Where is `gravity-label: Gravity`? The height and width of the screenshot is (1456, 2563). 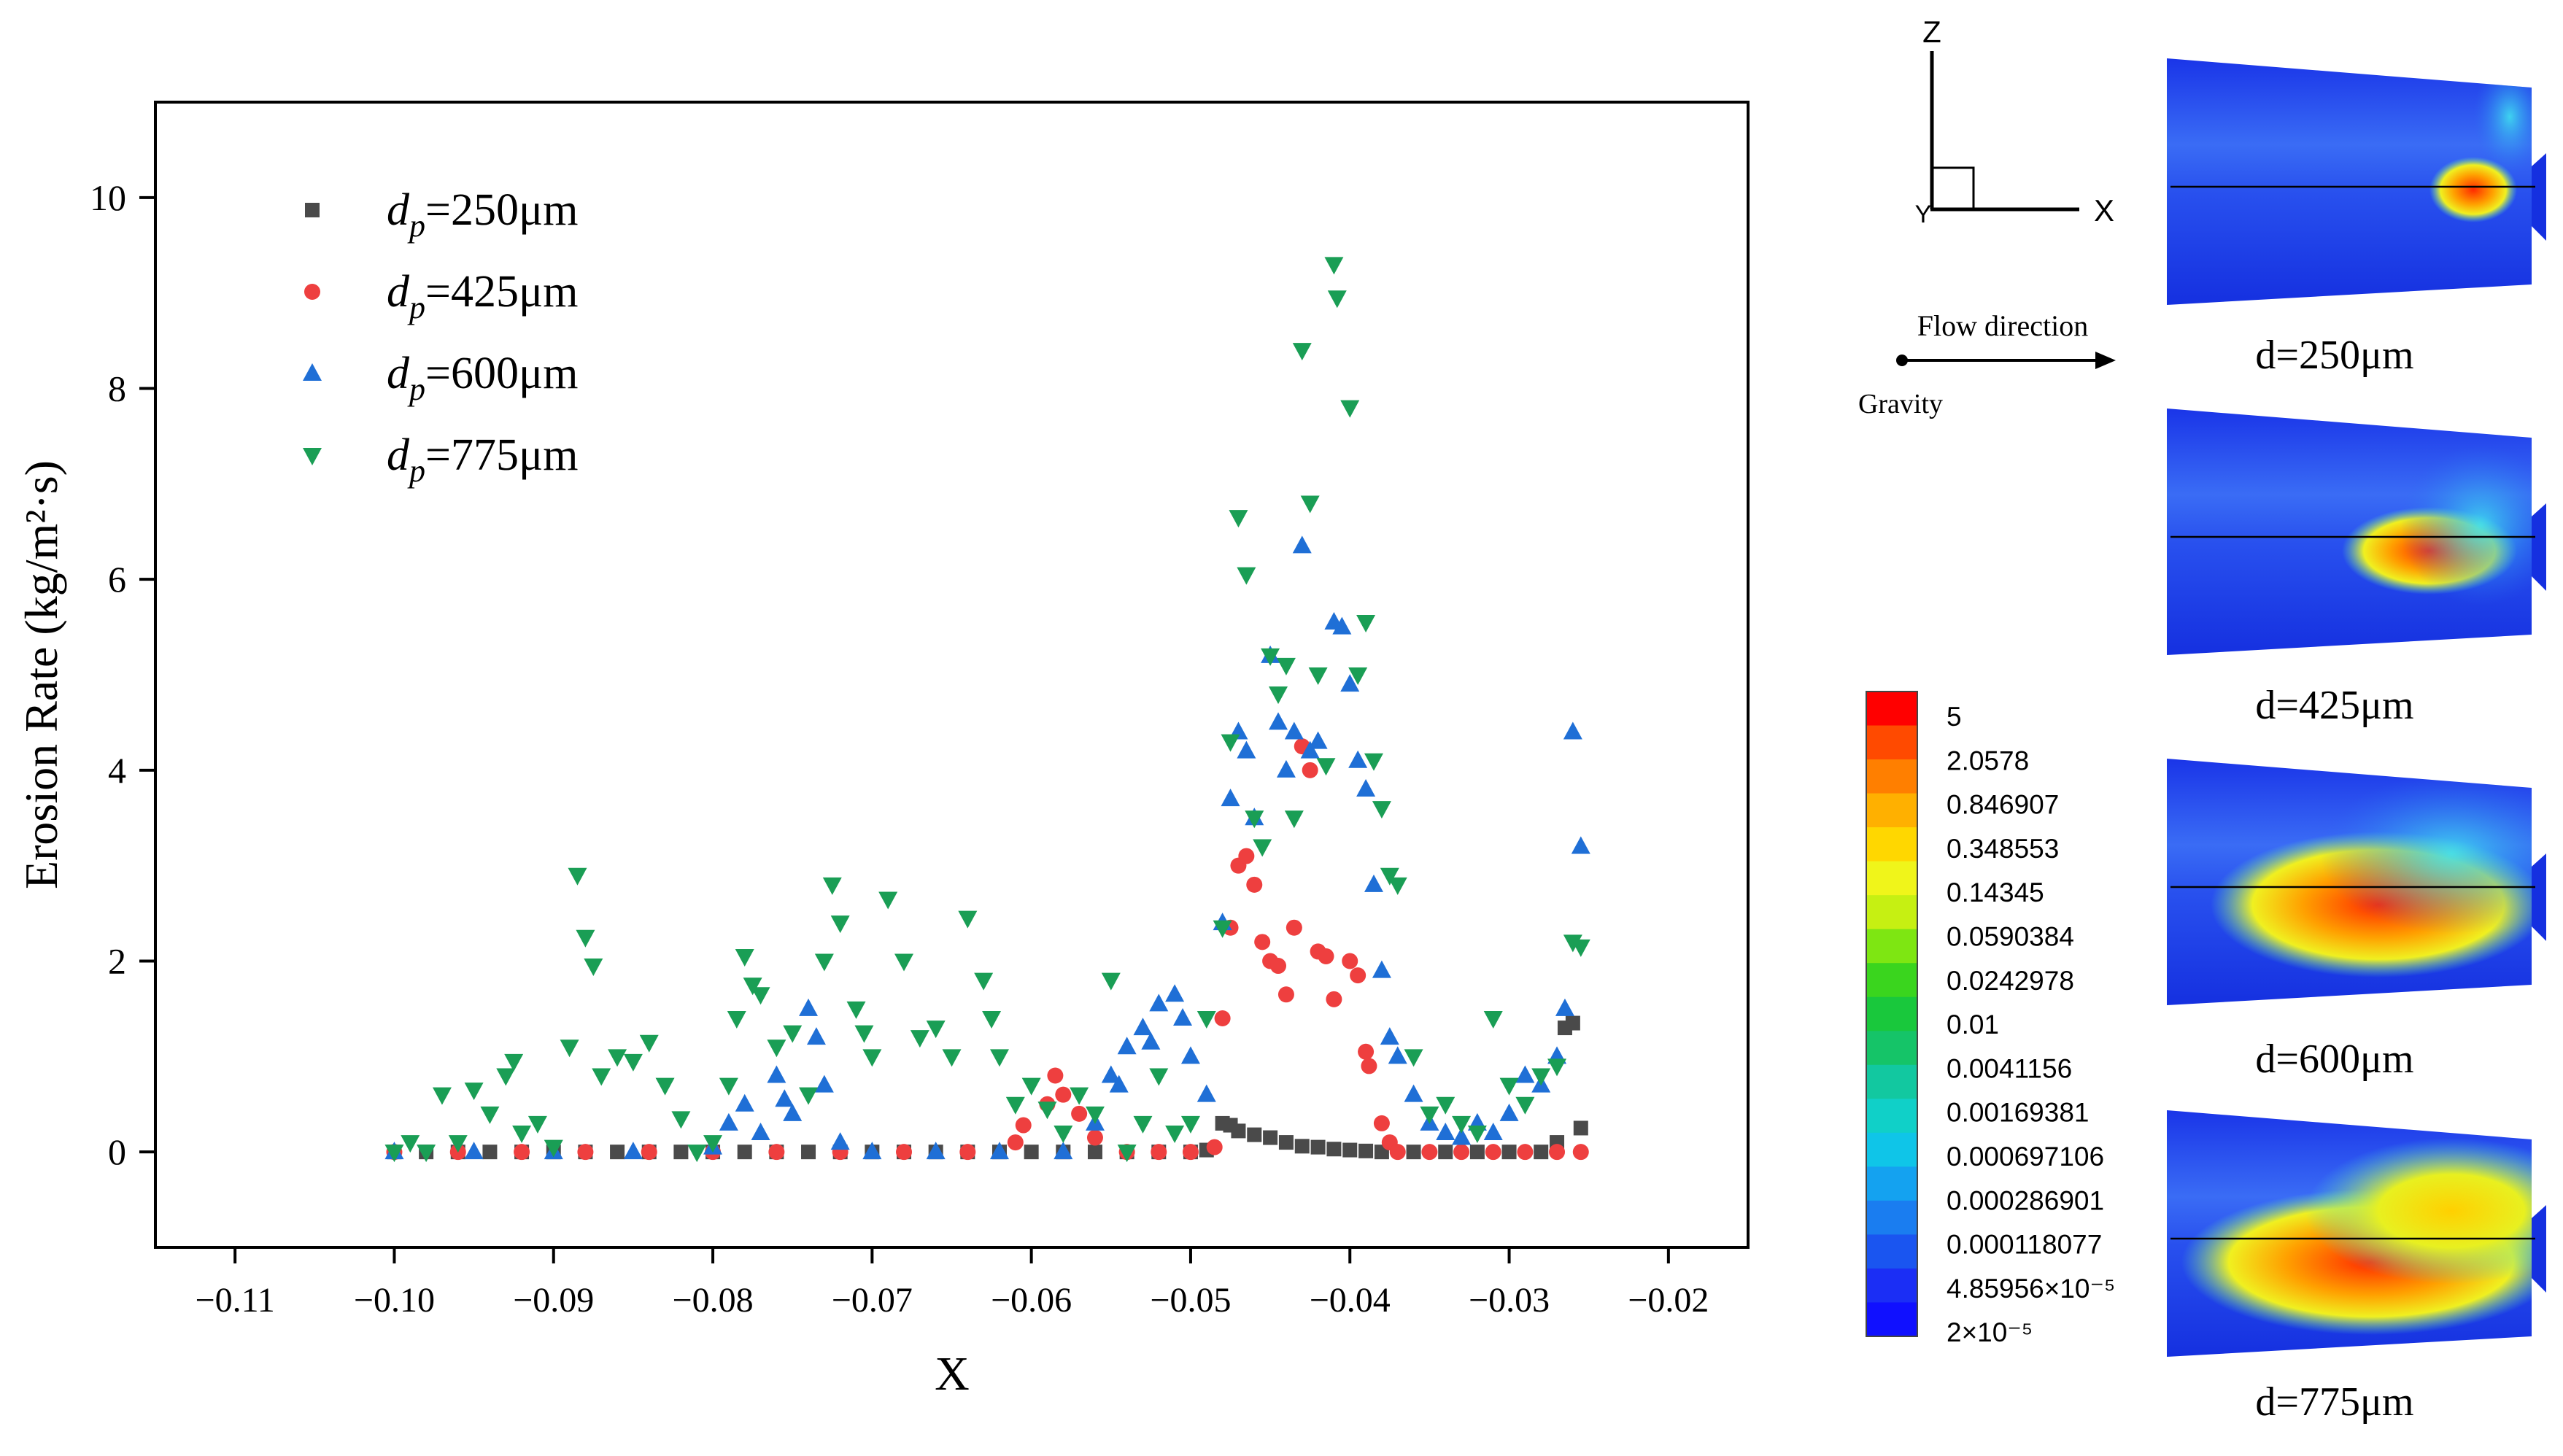 gravity-label: Gravity is located at coordinates (1901, 404).